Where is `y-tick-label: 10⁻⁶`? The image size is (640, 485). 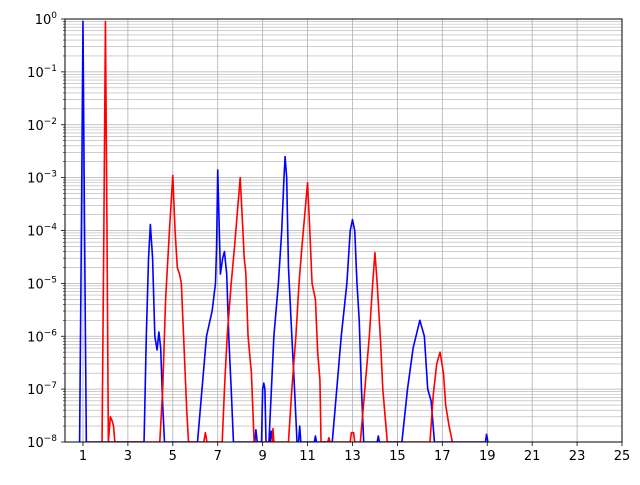
y-tick-label: 10⁻⁶ is located at coordinates (42, 336).